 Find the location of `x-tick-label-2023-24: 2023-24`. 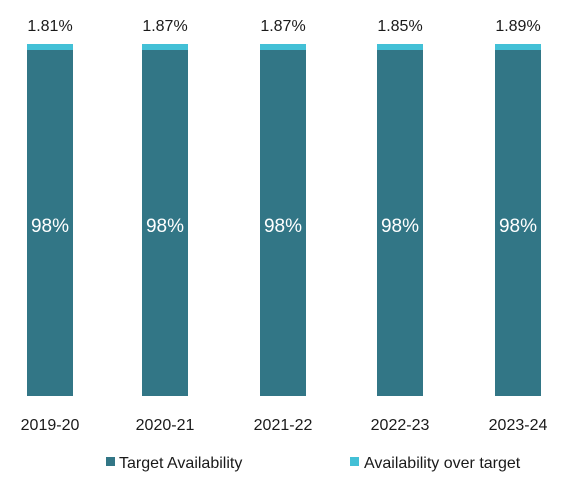

x-tick-label-2023-24: 2023-24 is located at coordinates (518, 425).